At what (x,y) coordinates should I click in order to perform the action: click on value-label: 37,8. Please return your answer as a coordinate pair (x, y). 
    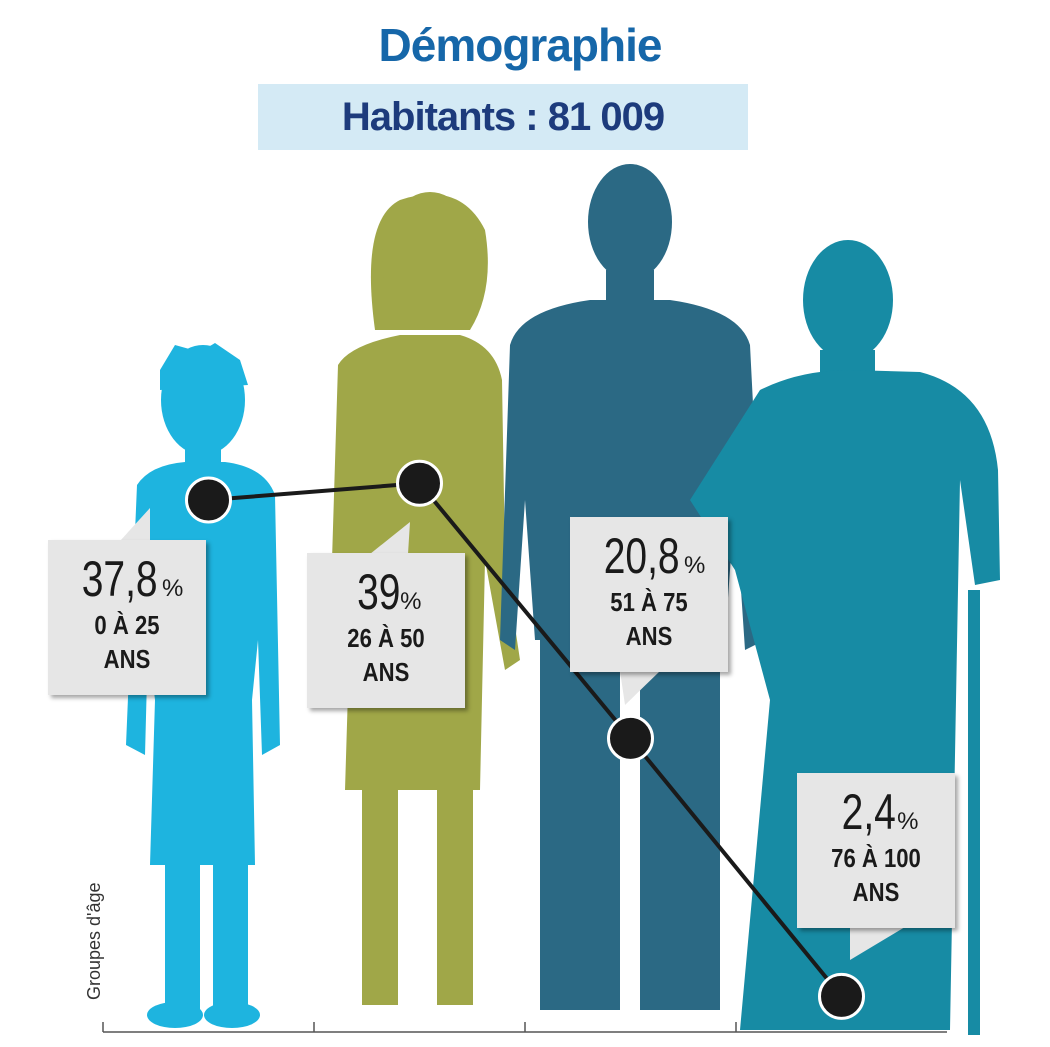
    Looking at the image, I should click on (119, 579).